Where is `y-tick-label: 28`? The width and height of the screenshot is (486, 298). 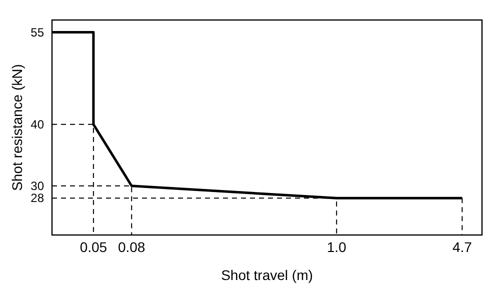 y-tick-label: 28 is located at coordinates (37, 198).